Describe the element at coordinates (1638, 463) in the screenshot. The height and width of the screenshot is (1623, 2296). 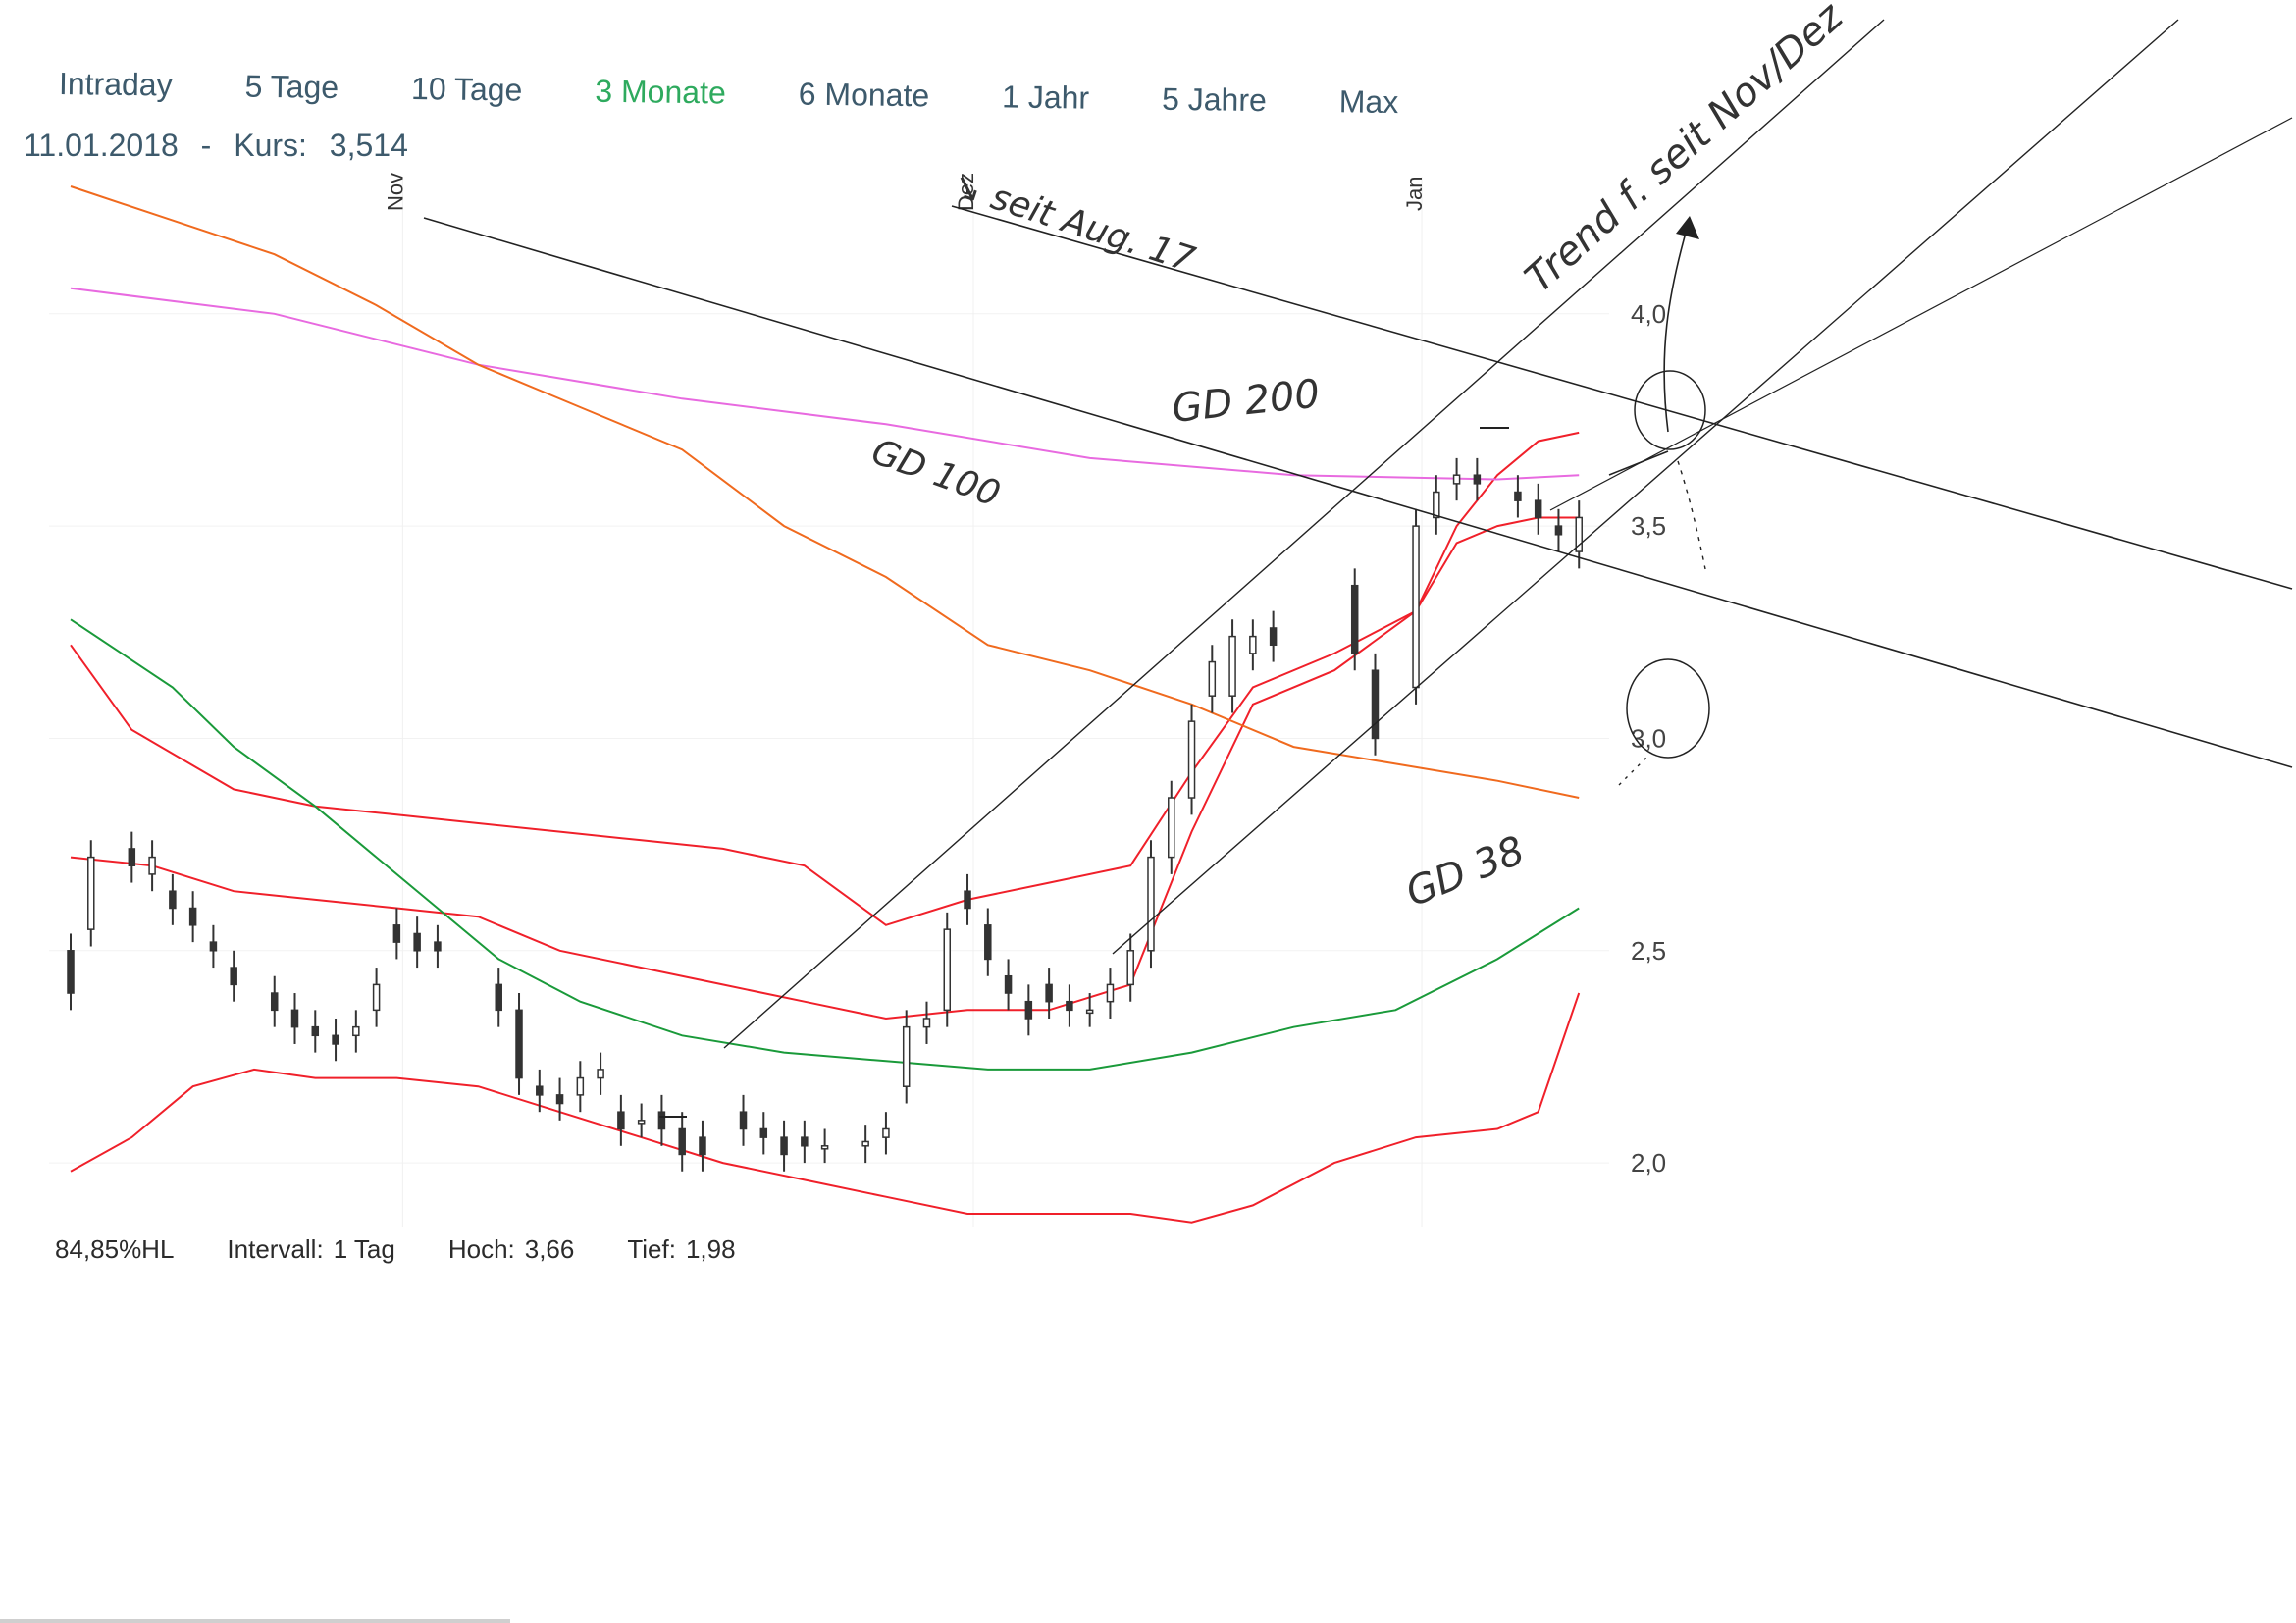
I see `entry-arrow` at that location.